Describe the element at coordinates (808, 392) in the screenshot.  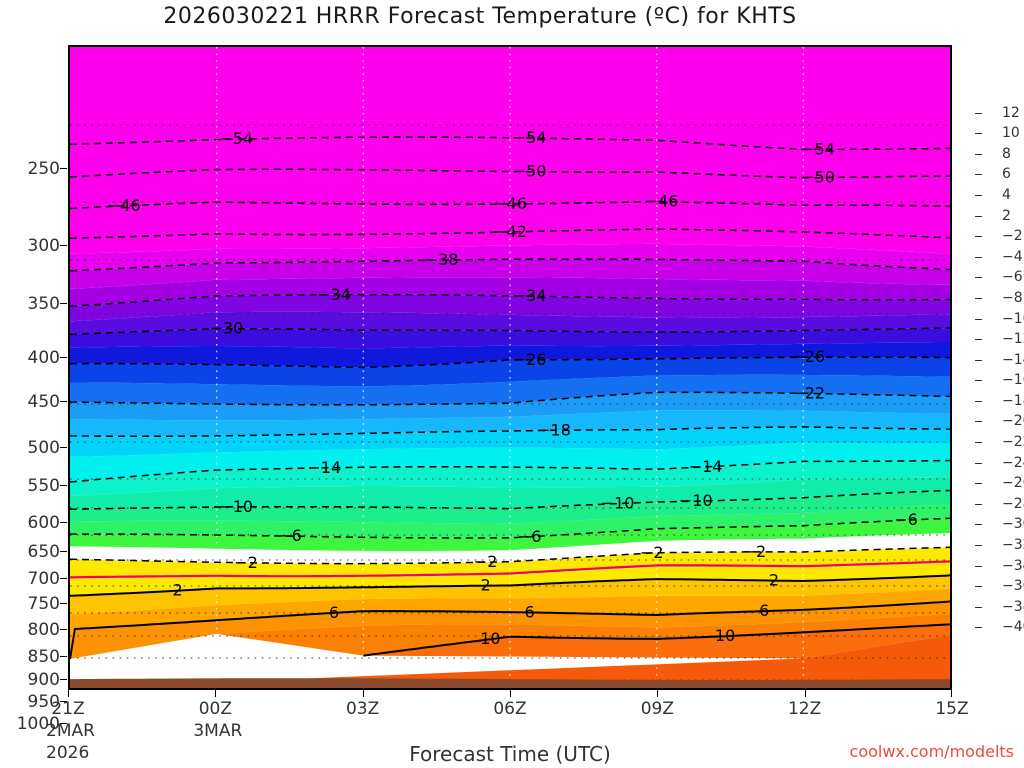
I see `contour-label: −22` at that location.